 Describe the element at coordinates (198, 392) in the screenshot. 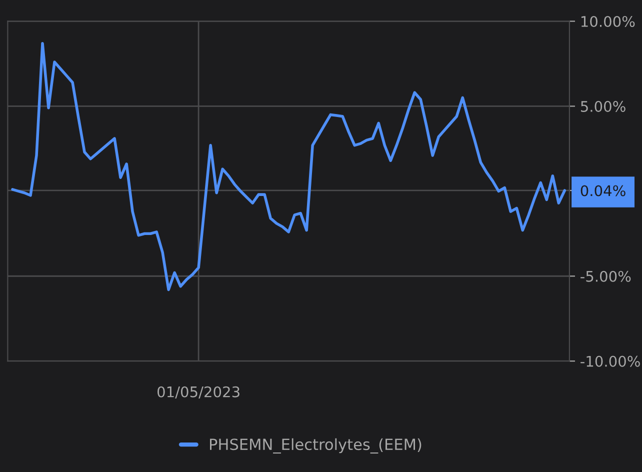

I see `x-tick-label: 01/05/2023` at that location.